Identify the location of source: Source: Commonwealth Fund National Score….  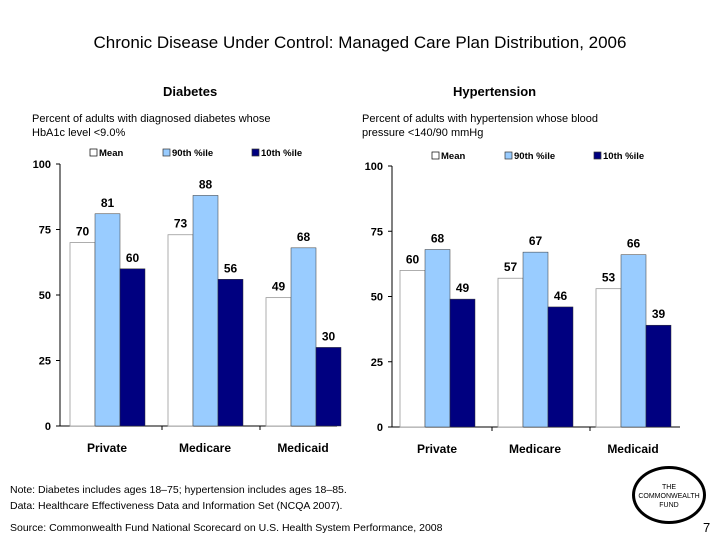
(226, 528).